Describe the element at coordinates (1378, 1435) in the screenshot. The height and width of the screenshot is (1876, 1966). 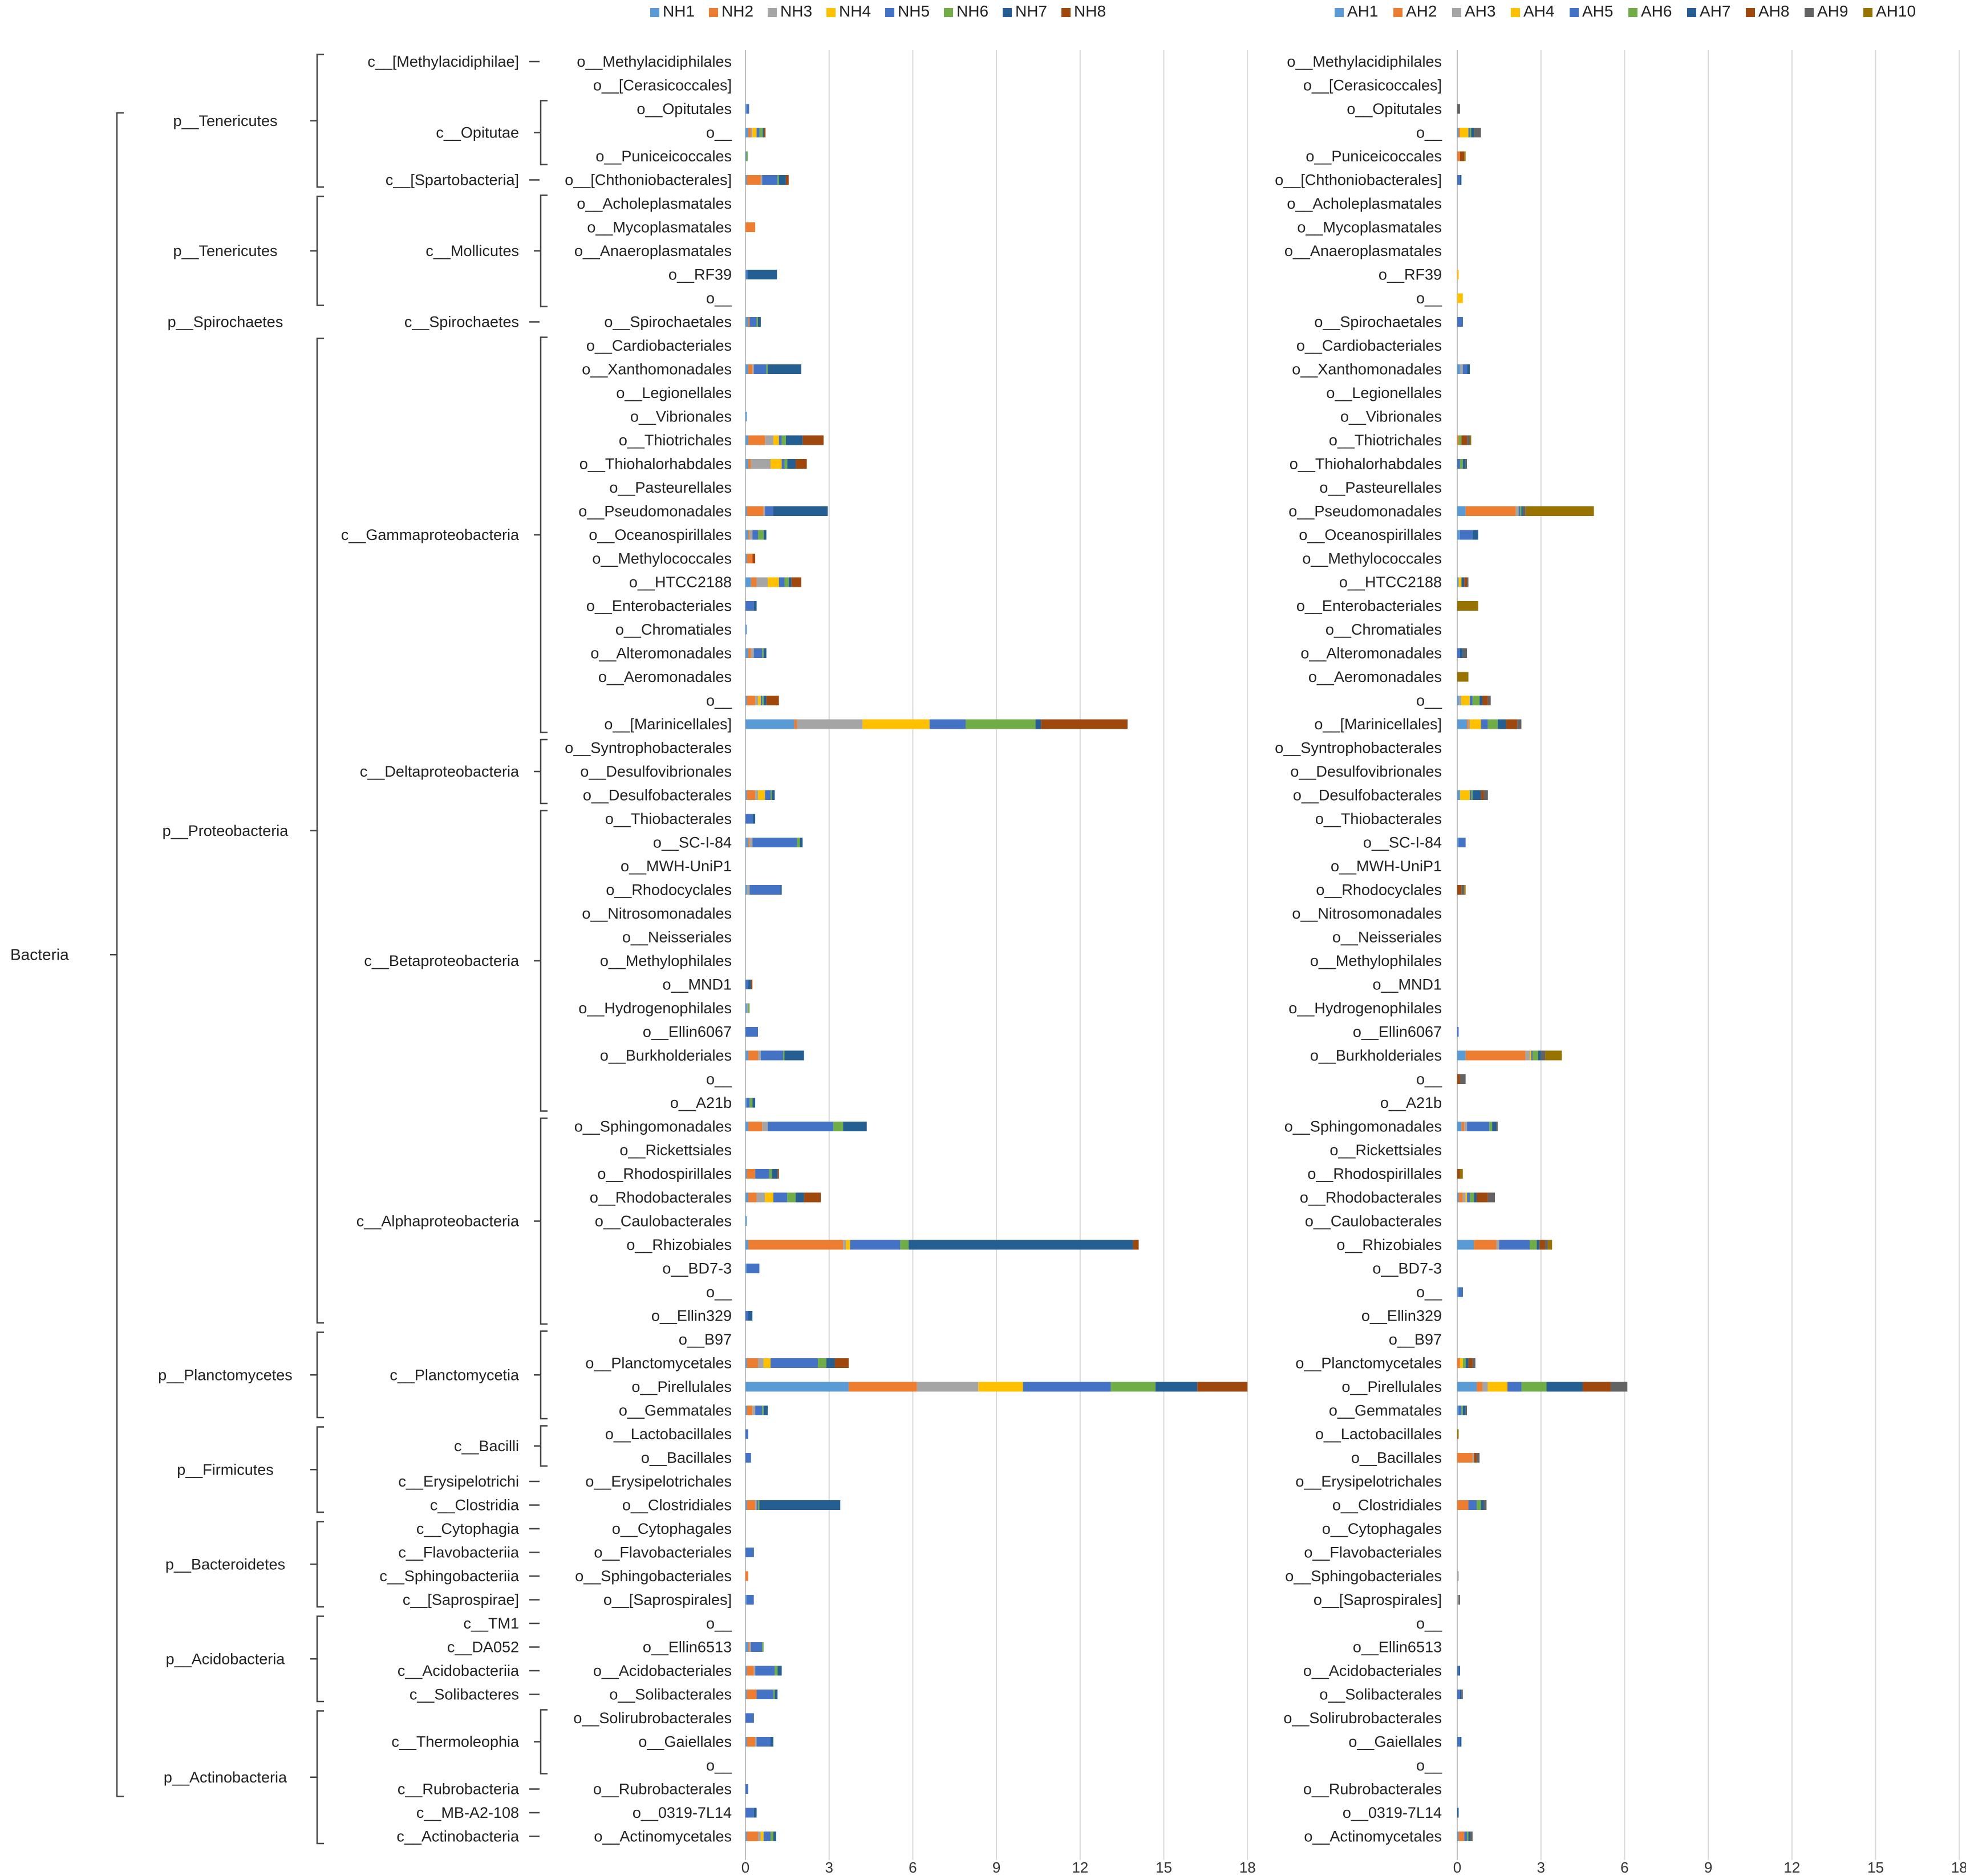
I see `order-label: o__Lactobacillales` at that location.